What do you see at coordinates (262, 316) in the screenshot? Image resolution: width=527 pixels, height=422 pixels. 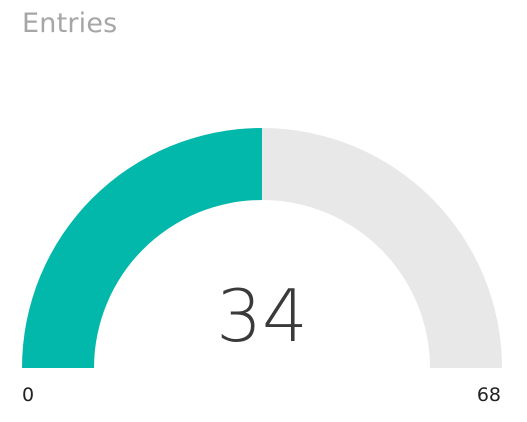 I see `gauge-value: 34` at bounding box center [262, 316].